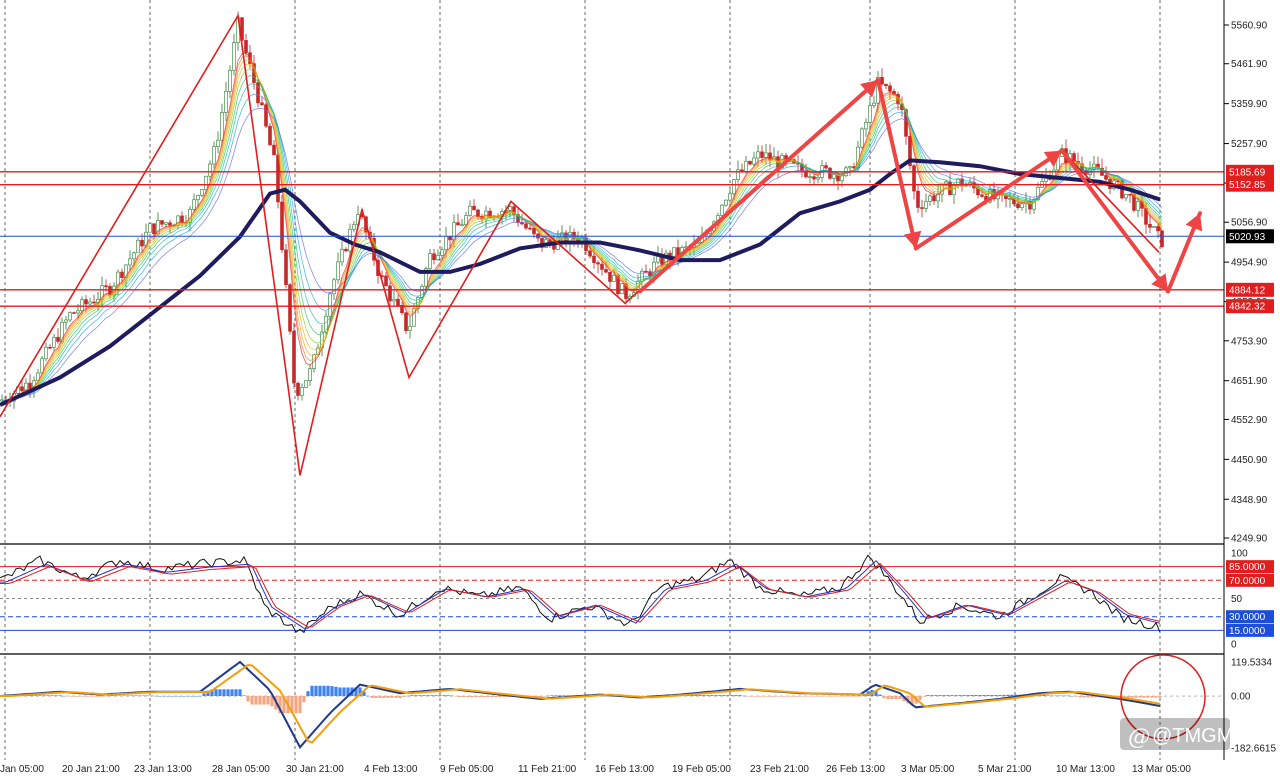 This screenshot has height=777, width=1280. I want to click on arrow-shaft, so click(989, 199).